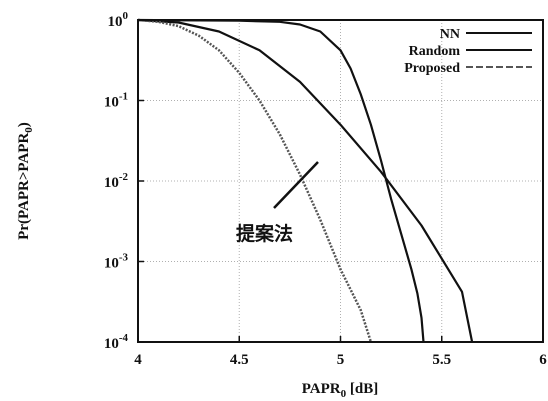  I want to click on legend-label-nn: NN, so click(450, 34).